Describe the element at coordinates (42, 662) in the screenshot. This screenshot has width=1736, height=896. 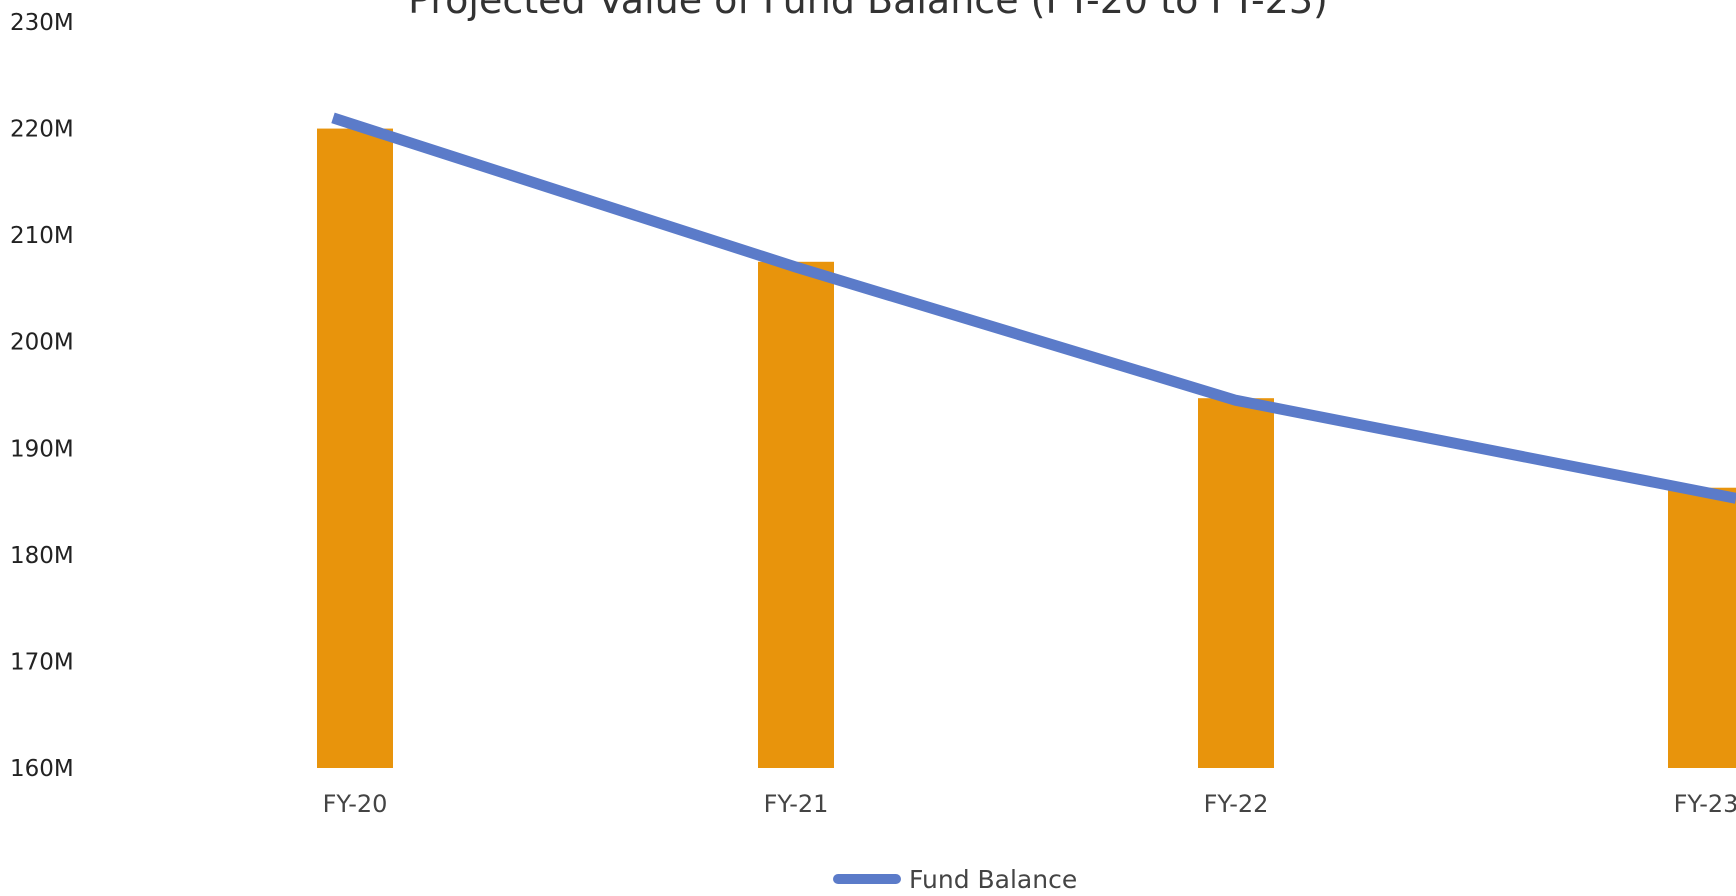
I see `y-tick-label: 170M` at that location.